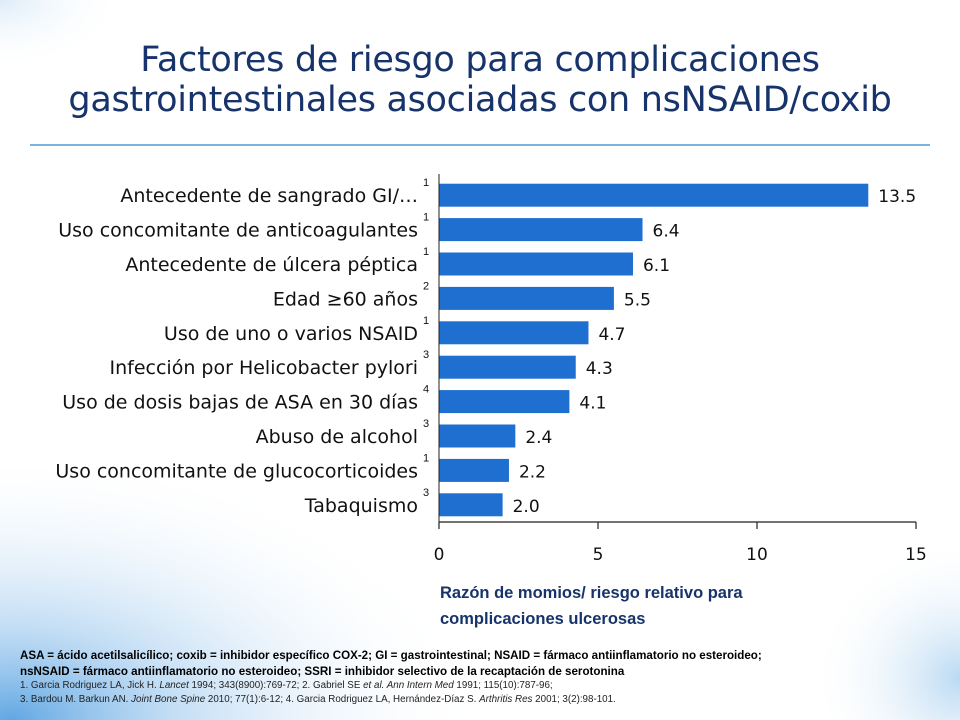  Describe the element at coordinates (611, 335) in the screenshot. I see `value-label: 4.7` at that location.